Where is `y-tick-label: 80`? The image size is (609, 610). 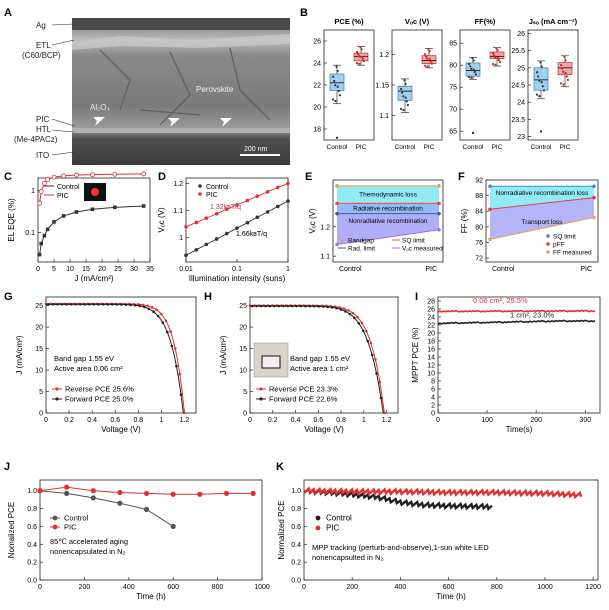
y-tick-label: 80 is located at coordinates (479, 227).